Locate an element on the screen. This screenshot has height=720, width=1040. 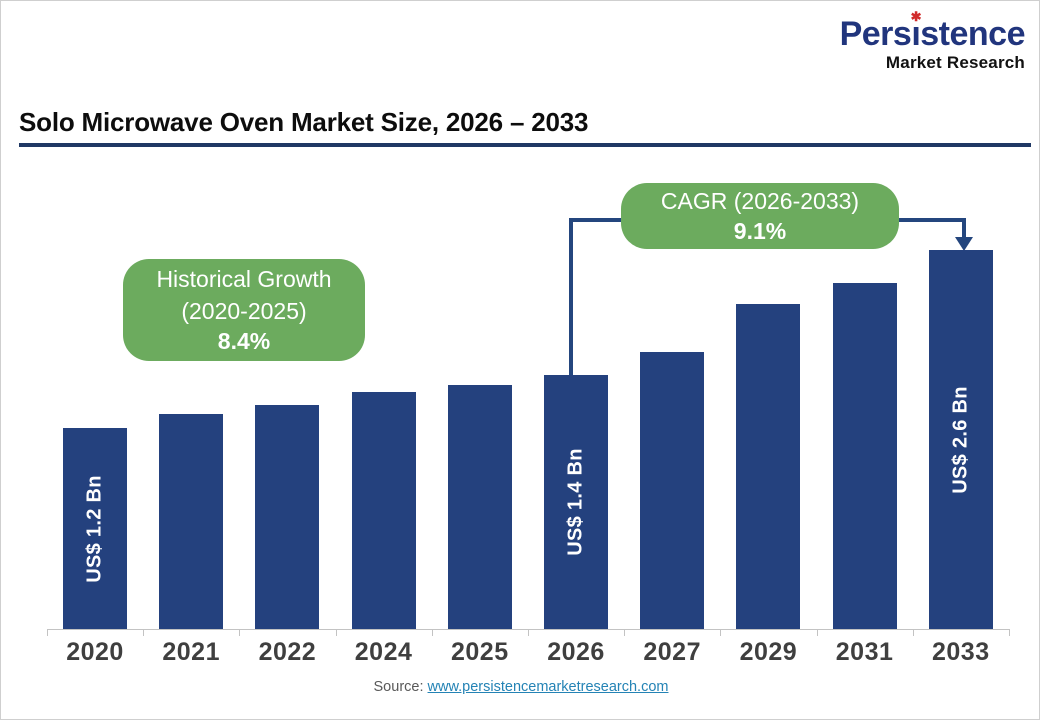
historical-growth-value: 8.4% is located at coordinates (244, 341).